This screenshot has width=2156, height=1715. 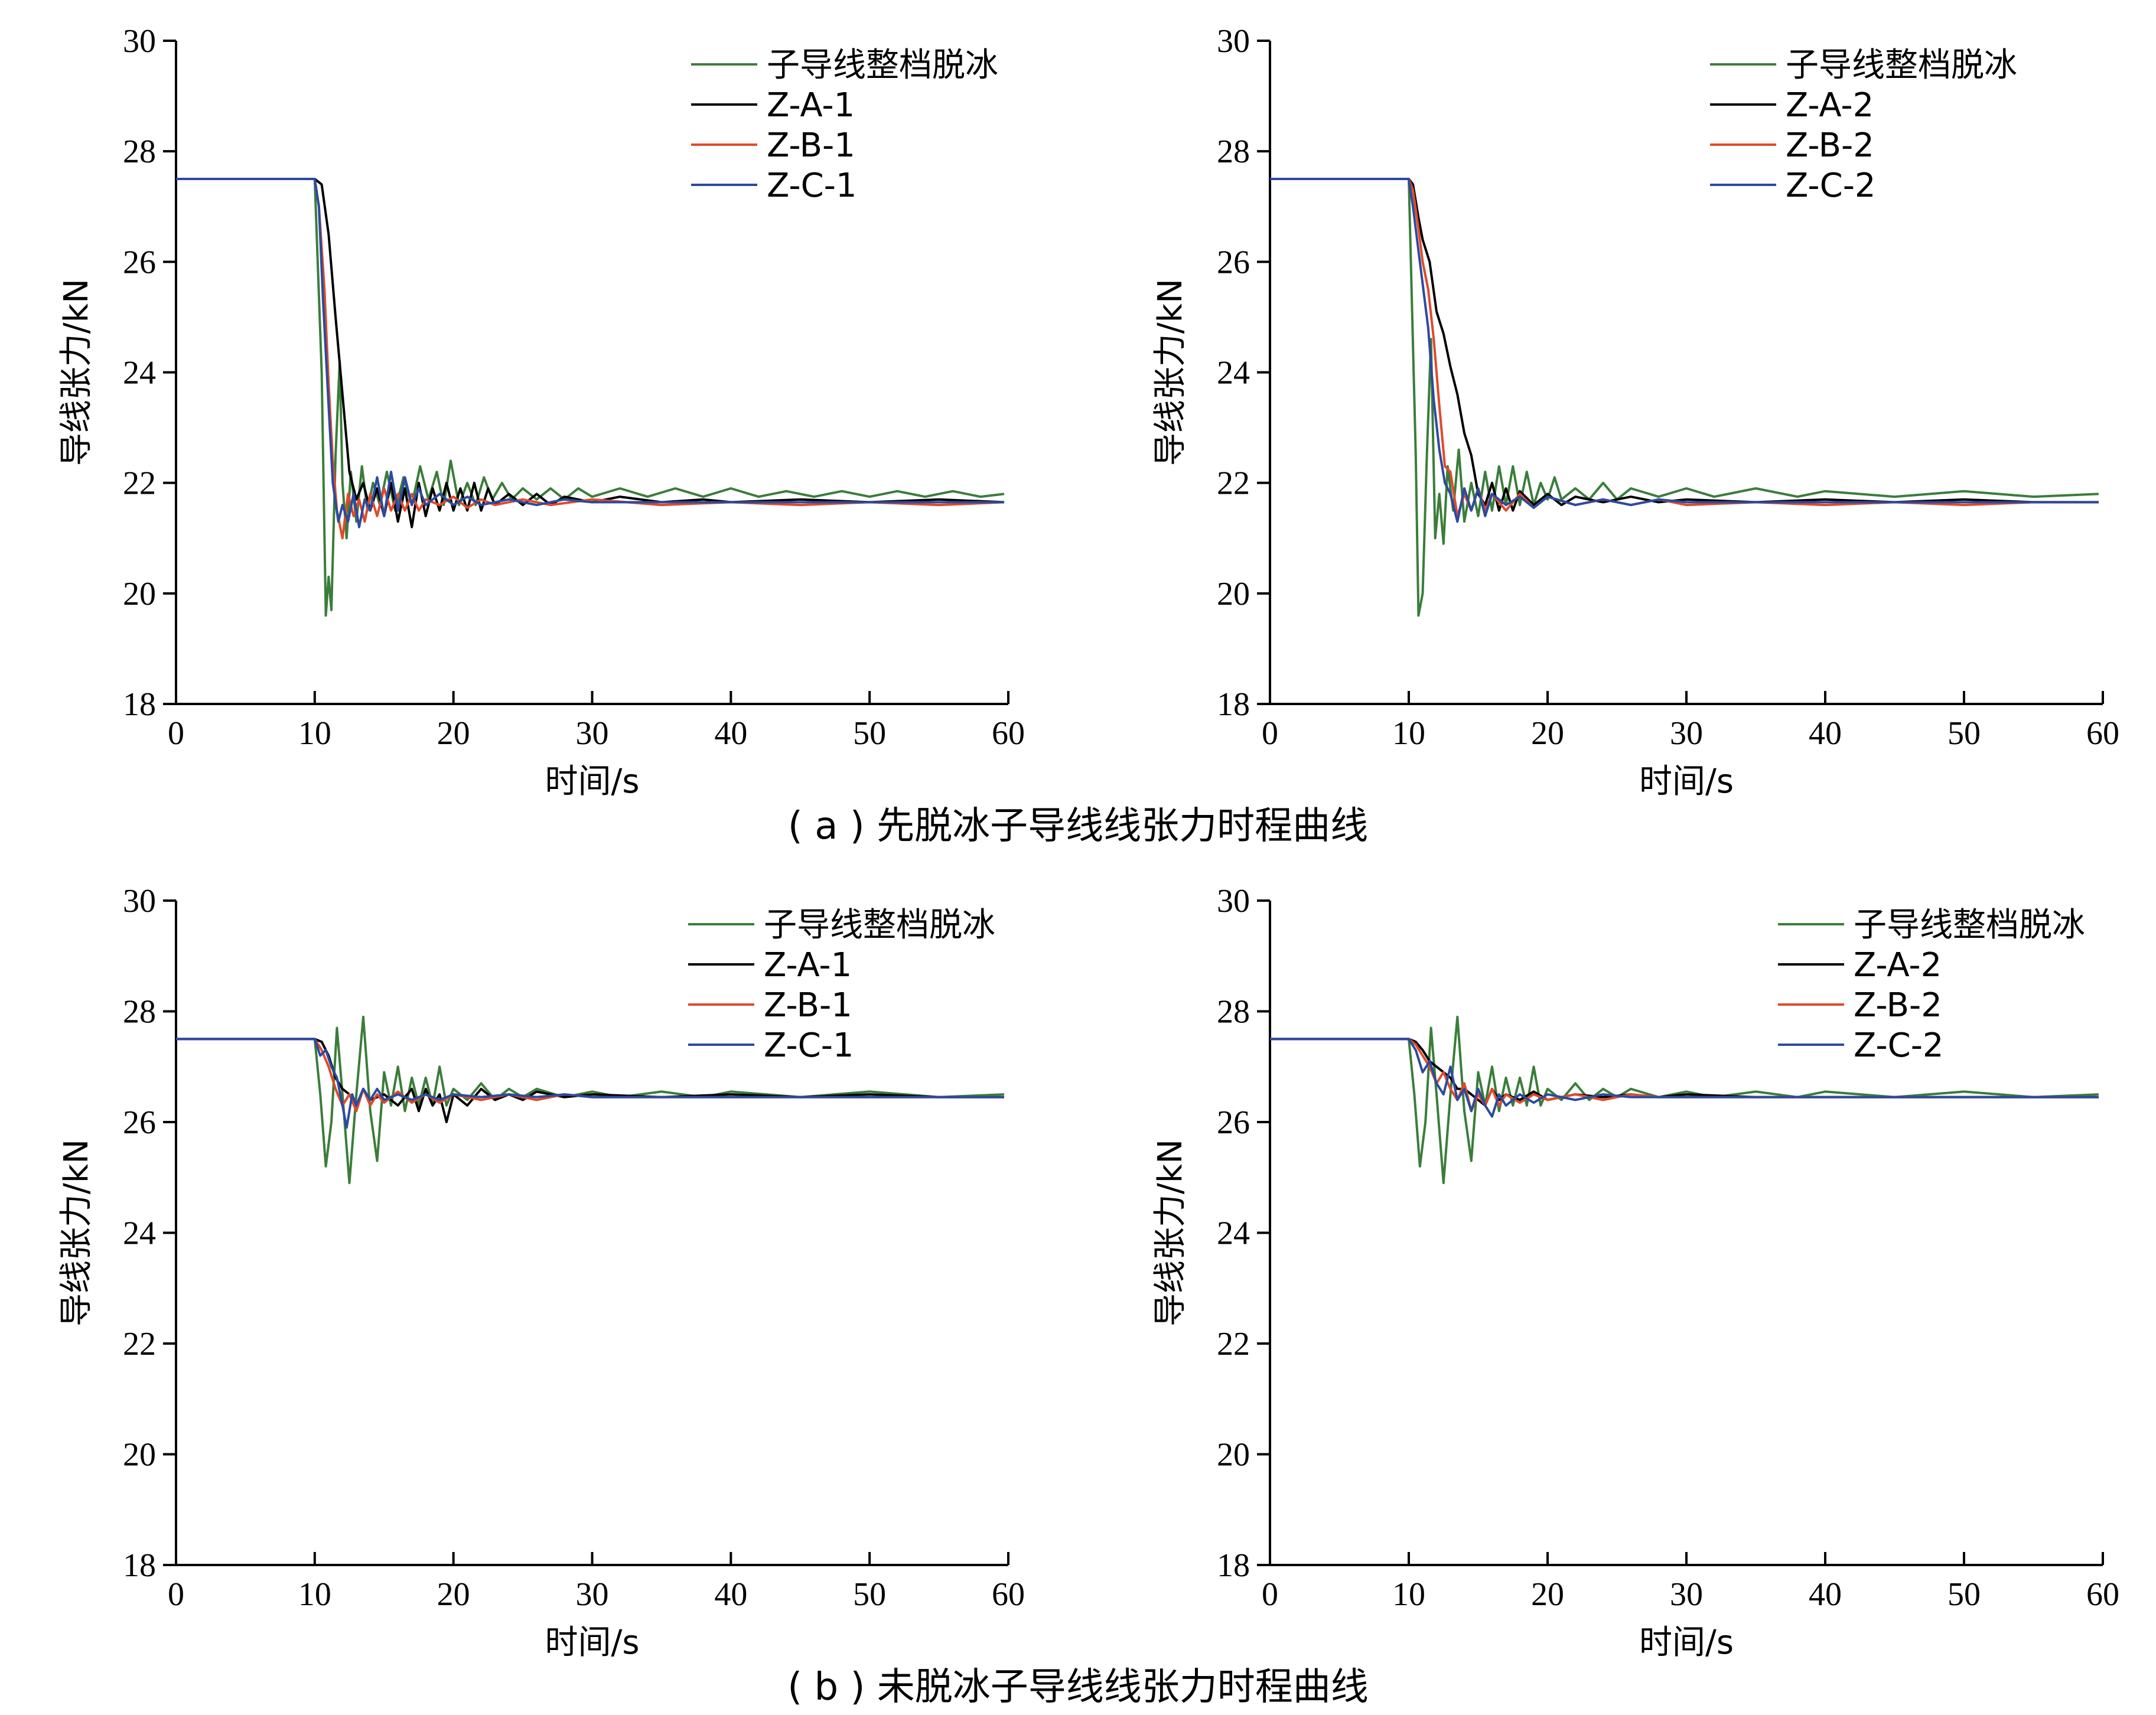 What do you see at coordinates (1078, 1687) in the screenshot?
I see `caption-b: ( b ) 未脱冰子导线线张力时程曲线` at bounding box center [1078, 1687].